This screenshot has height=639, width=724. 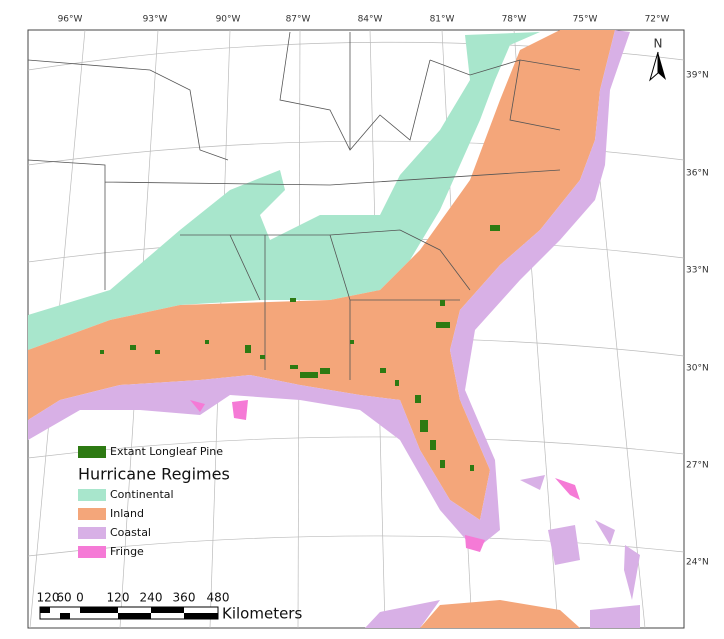 I want to click on latitude-label: 33°N, so click(x=697, y=271).